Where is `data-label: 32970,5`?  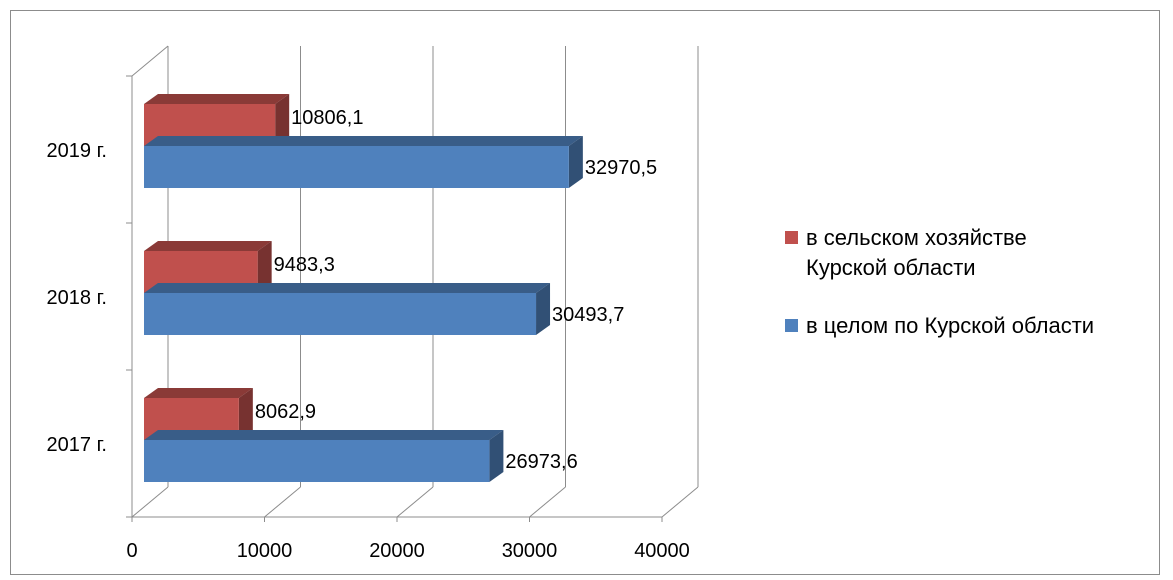
data-label: 32970,5 is located at coordinates (621, 168).